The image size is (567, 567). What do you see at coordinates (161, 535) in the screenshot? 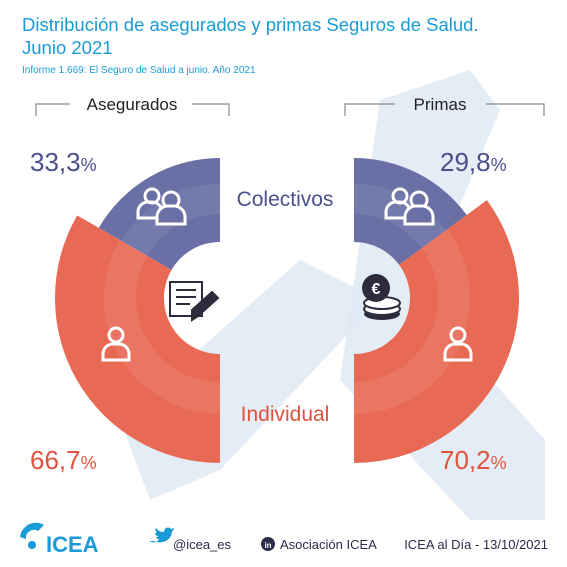
I see `twitter-icon` at bounding box center [161, 535].